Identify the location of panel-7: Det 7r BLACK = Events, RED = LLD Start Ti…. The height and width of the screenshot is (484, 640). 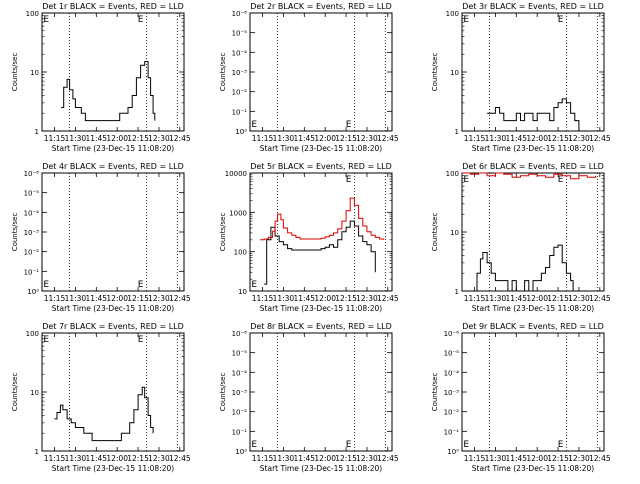
(101, 397).